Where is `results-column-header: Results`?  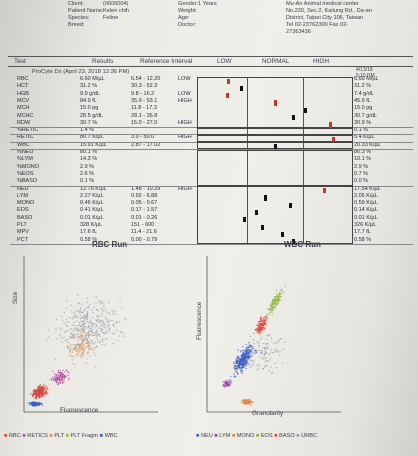 results-column-header: Results is located at coordinates (103, 61).